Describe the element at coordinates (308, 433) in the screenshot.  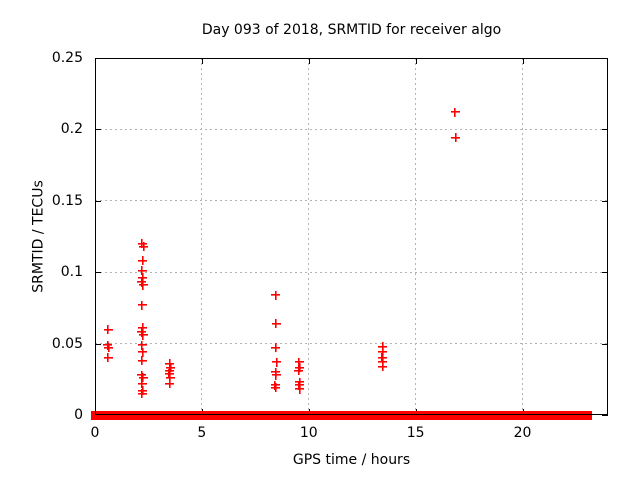
I see `x-tick-label: 10` at that location.